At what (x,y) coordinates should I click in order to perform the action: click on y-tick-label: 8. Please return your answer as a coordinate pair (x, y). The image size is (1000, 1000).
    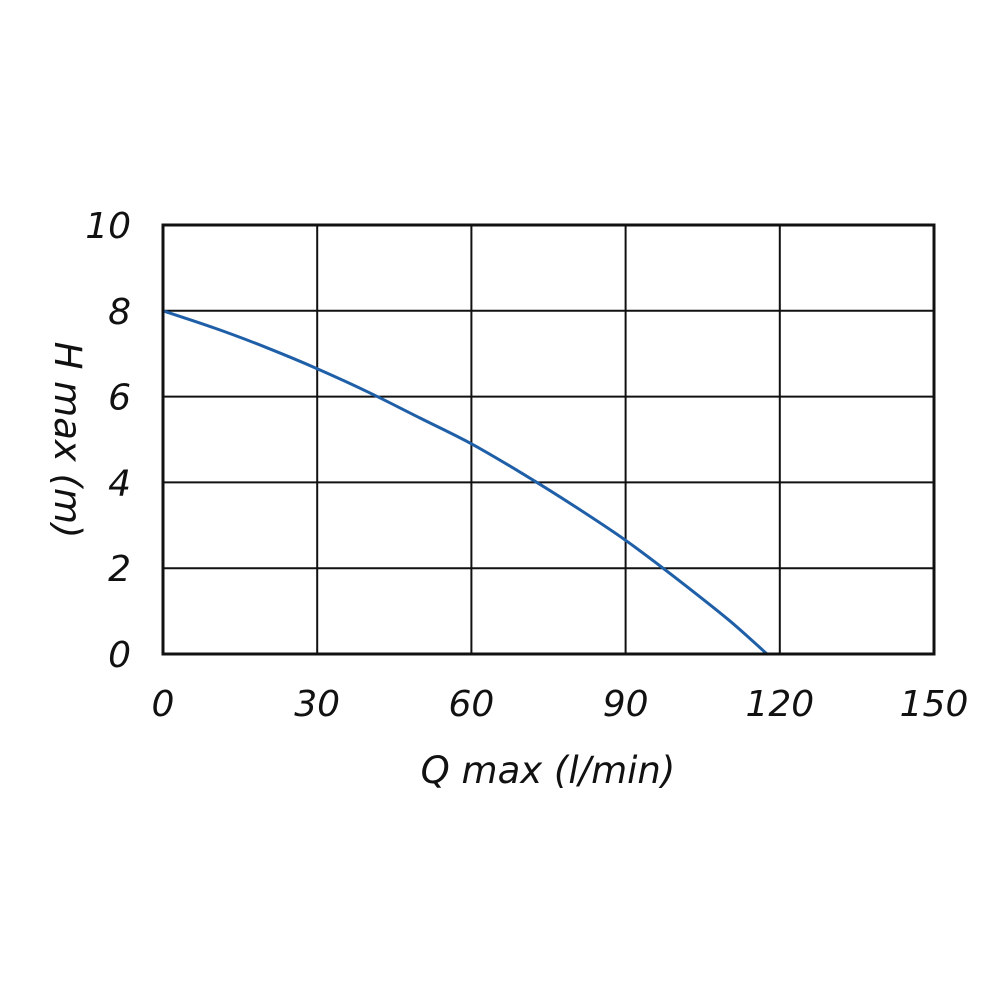
    Looking at the image, I should click on (119, 312).